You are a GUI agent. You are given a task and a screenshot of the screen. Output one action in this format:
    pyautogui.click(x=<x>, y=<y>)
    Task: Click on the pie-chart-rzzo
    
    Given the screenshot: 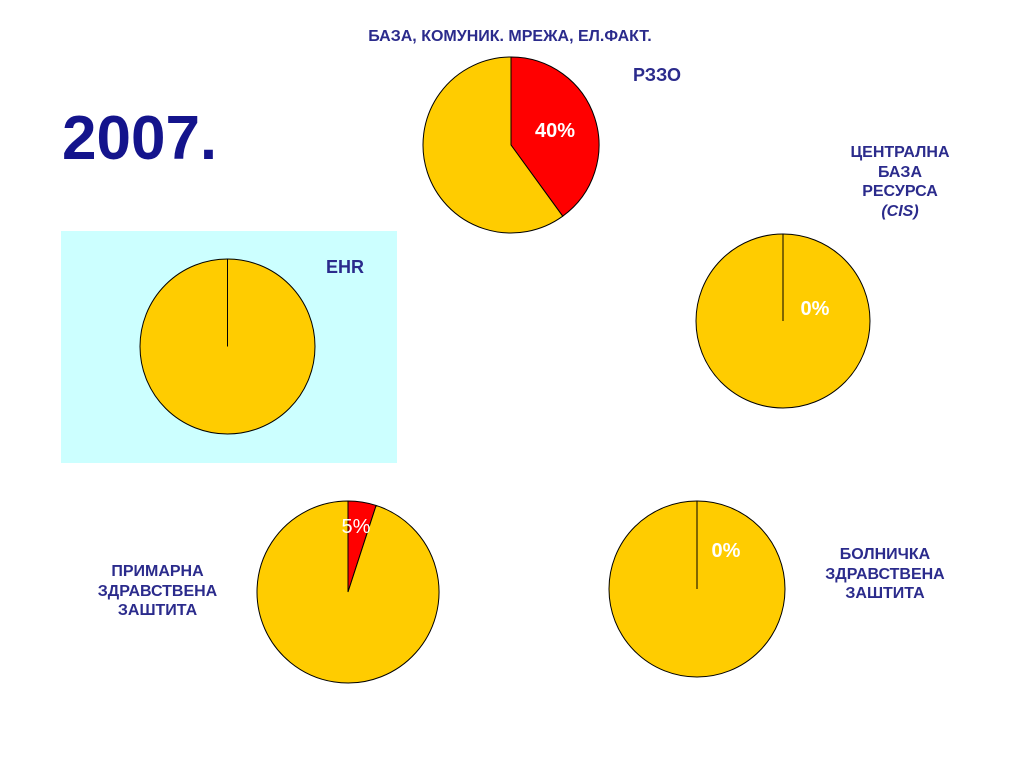 What is the action you would take?
    pyautogui.click(x=511, y=145)
    